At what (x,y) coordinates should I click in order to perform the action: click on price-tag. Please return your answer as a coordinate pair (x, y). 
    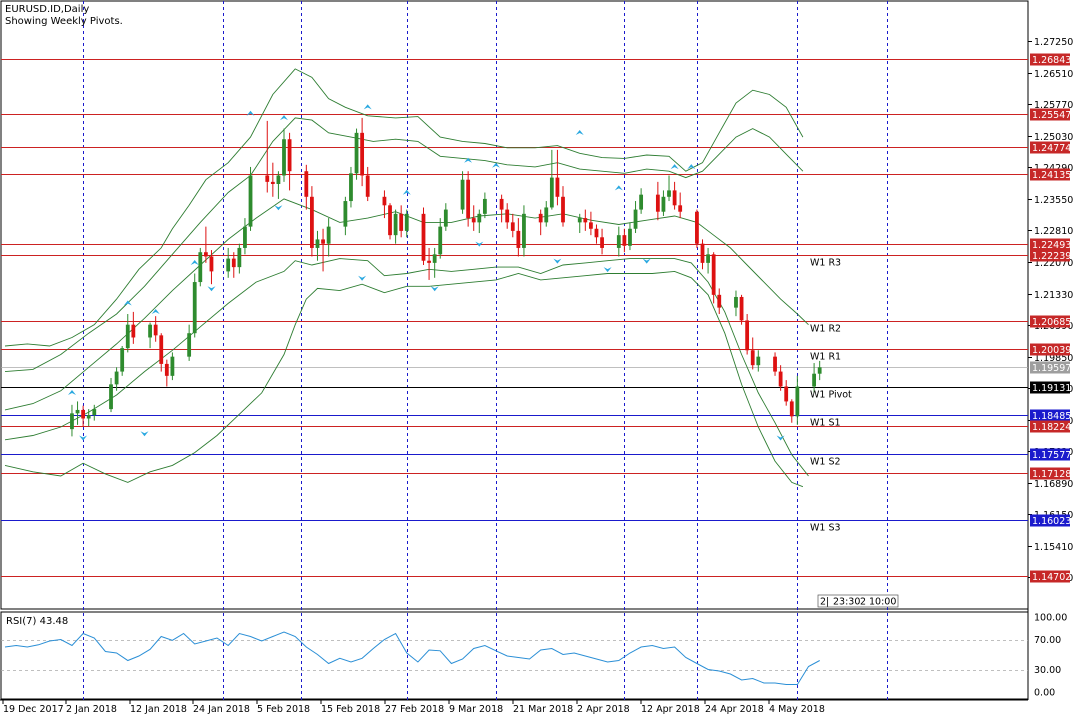
    Looking at the image, I should click on (1050, 114).